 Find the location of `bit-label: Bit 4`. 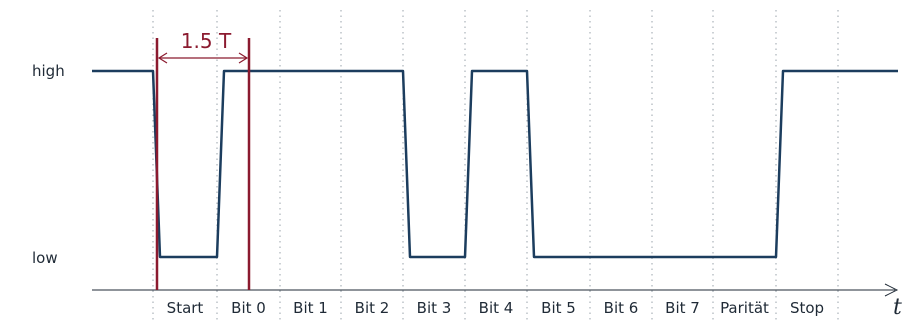

bit-label: Bit 4 is located at coordinates (496, 308).